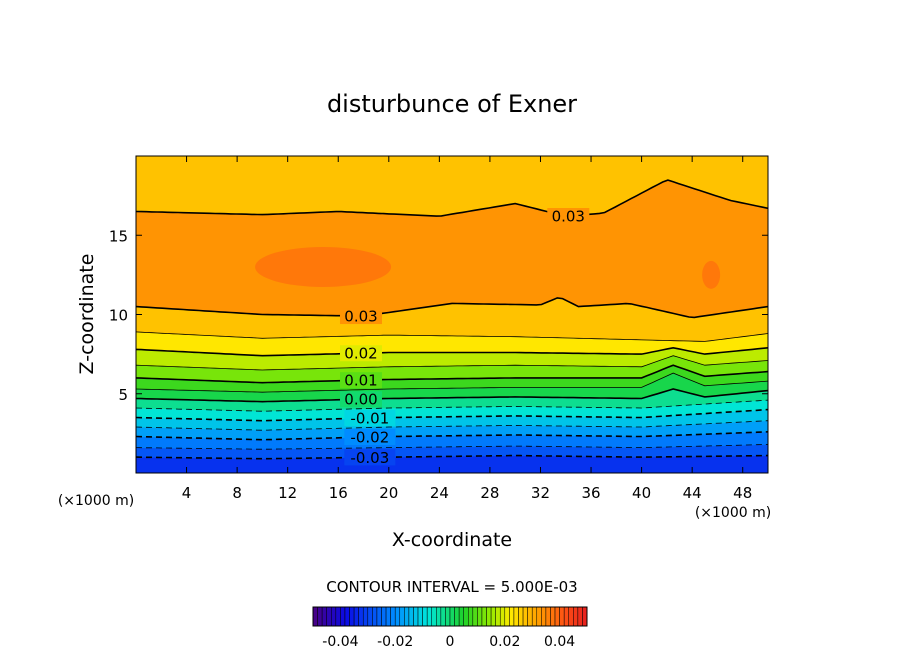 The width and height of the screenshot is (904, 654). Describe the element at coordinates (237, 493) in the screenshot. I see `x-tick-label: 8` at that location.